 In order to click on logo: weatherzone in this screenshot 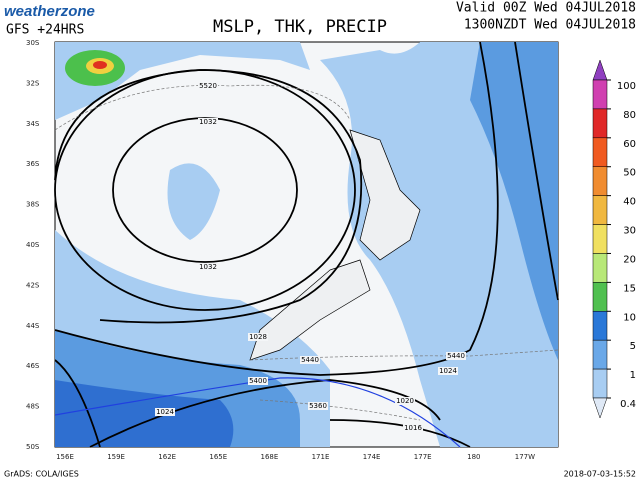, I will do `click(49, 11)`.